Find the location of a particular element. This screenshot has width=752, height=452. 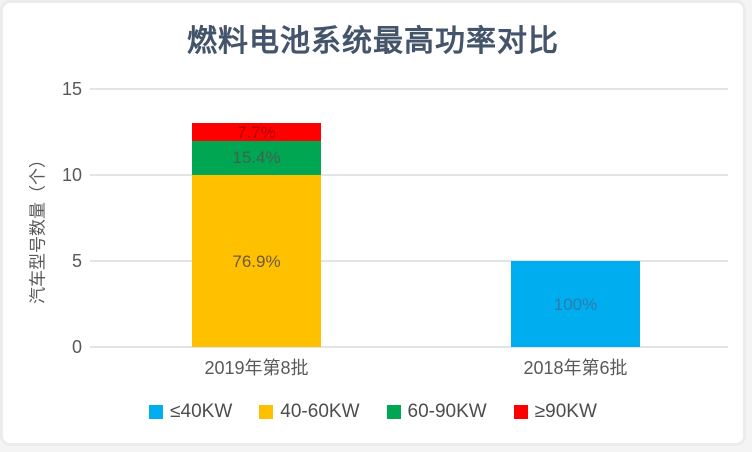

bar-segment-≤40KW: 100% is located at coordinates (575, 304).